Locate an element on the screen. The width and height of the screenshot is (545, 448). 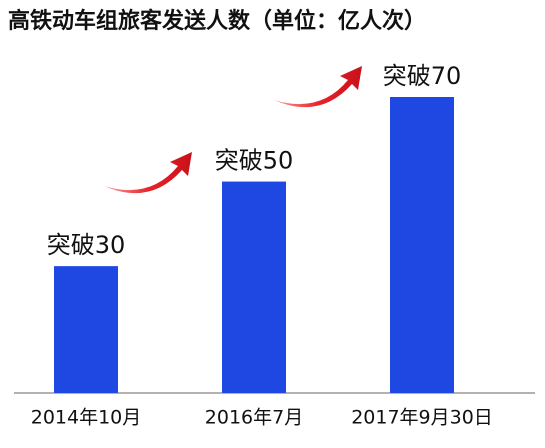
x-tick-label: 2016年7月 is located at coordinates (254, 418).